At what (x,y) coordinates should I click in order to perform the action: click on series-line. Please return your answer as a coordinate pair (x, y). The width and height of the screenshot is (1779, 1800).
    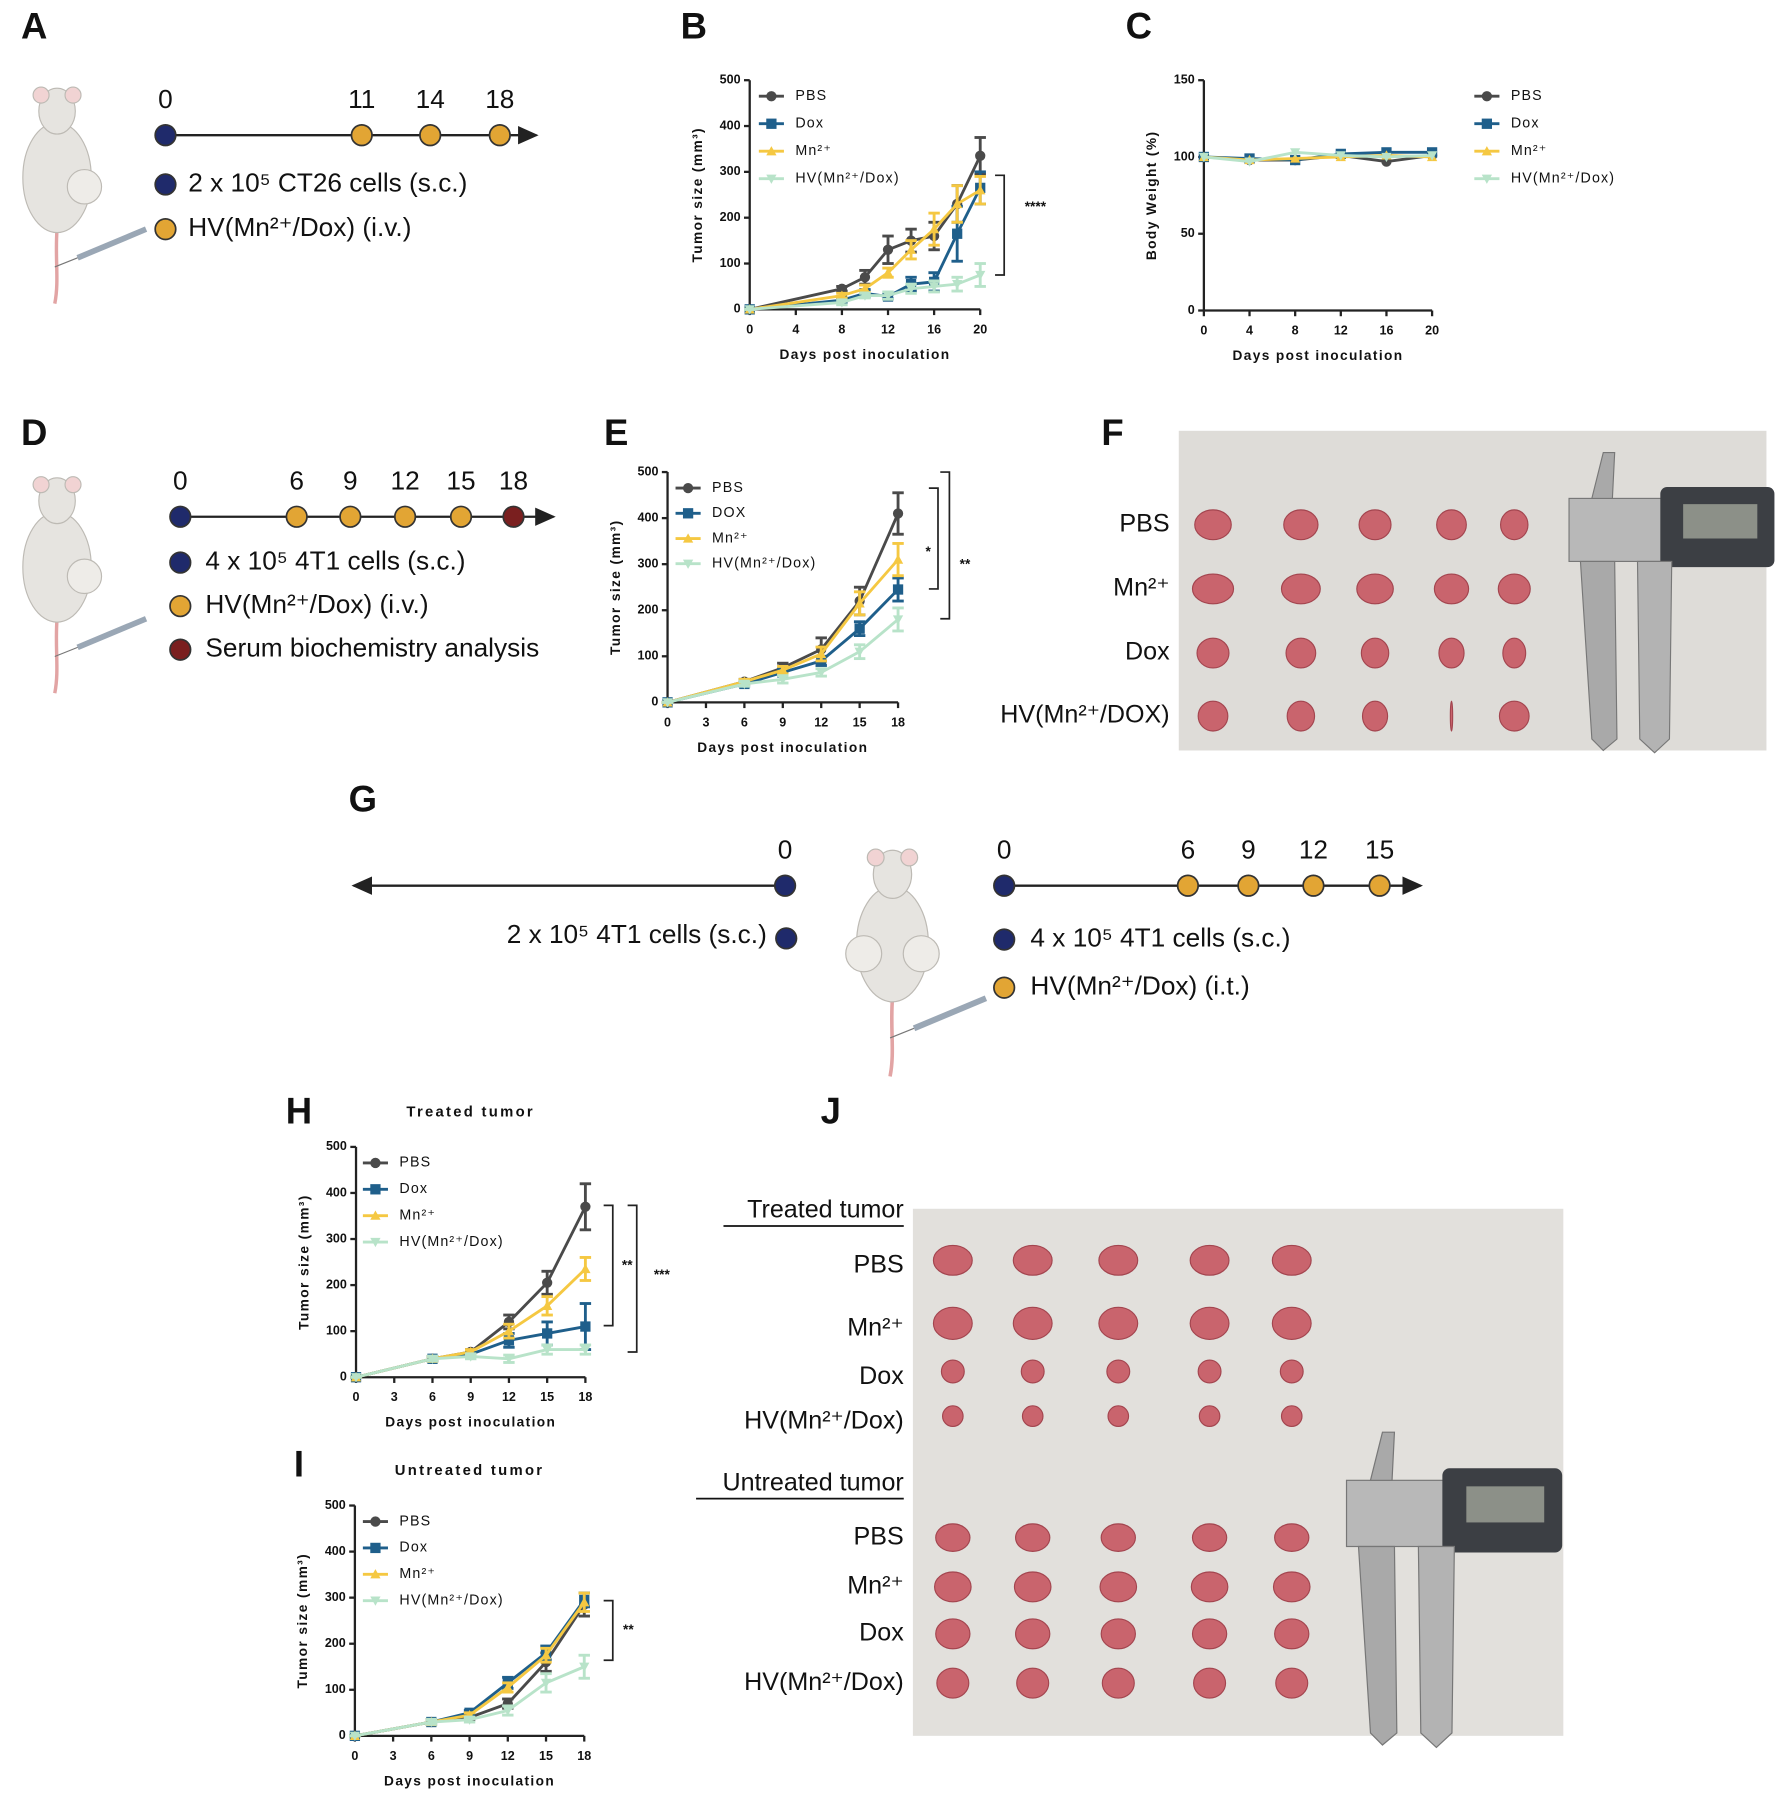
    Looking at the image, I should click on (469, 1701).